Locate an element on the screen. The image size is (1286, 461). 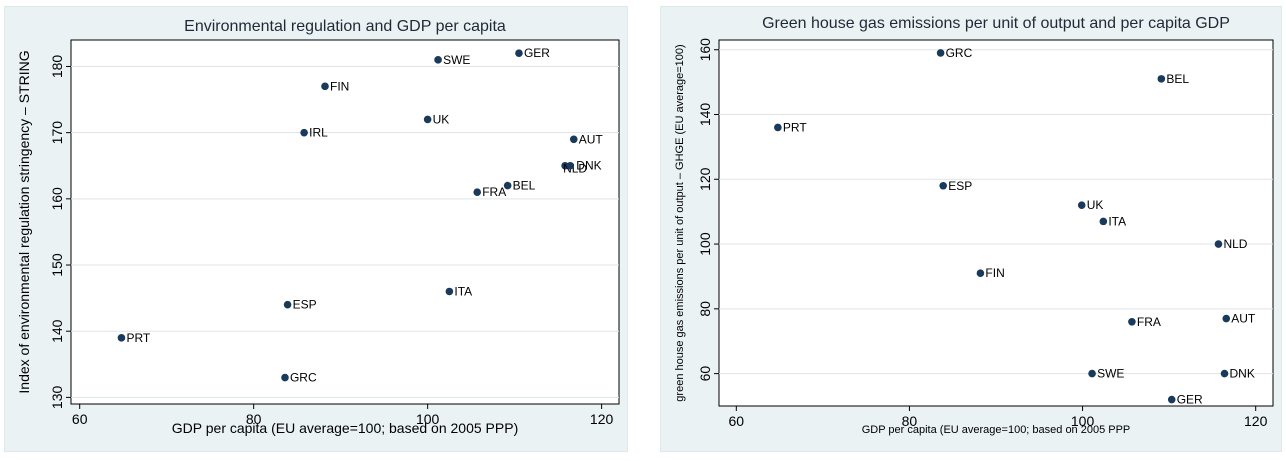
y-tick-label: 100 is located at coordinates (705, 244).